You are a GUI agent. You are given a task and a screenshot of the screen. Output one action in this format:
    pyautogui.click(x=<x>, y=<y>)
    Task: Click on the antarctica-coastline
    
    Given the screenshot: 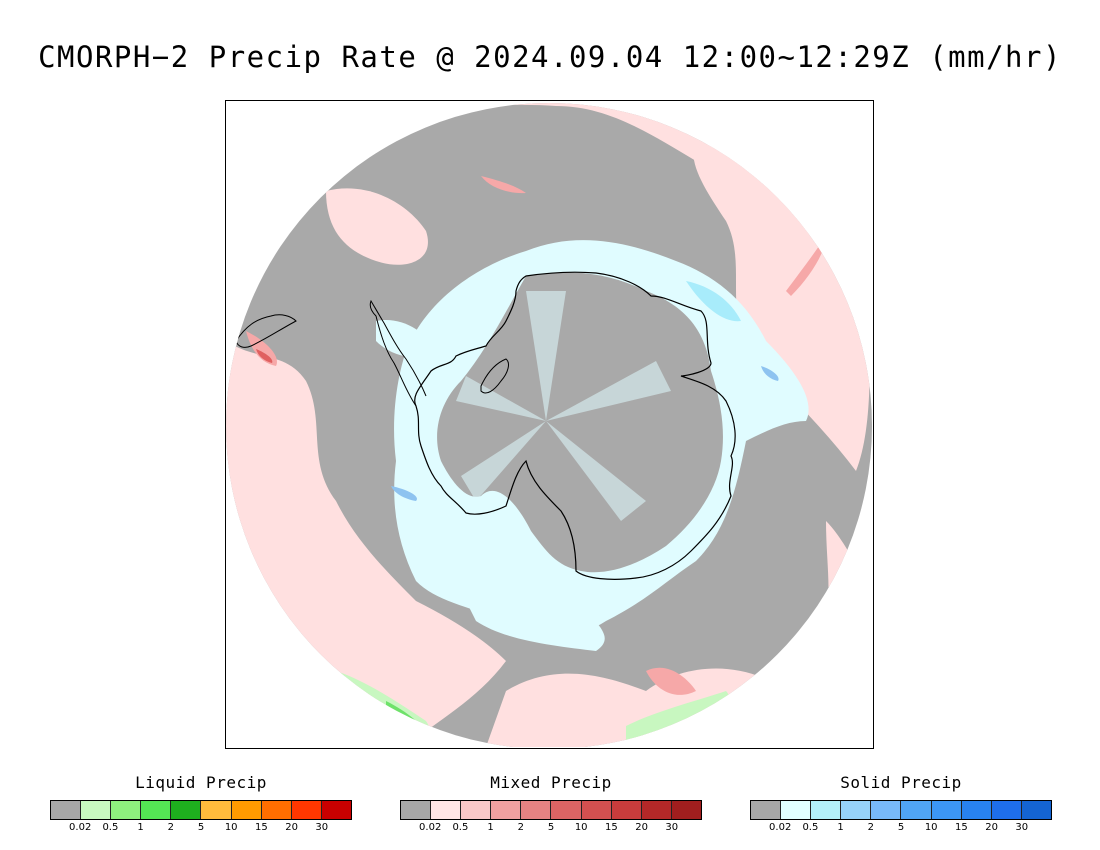 What is the action you would take?
    pyautogui.click(x=575, y=425)
    